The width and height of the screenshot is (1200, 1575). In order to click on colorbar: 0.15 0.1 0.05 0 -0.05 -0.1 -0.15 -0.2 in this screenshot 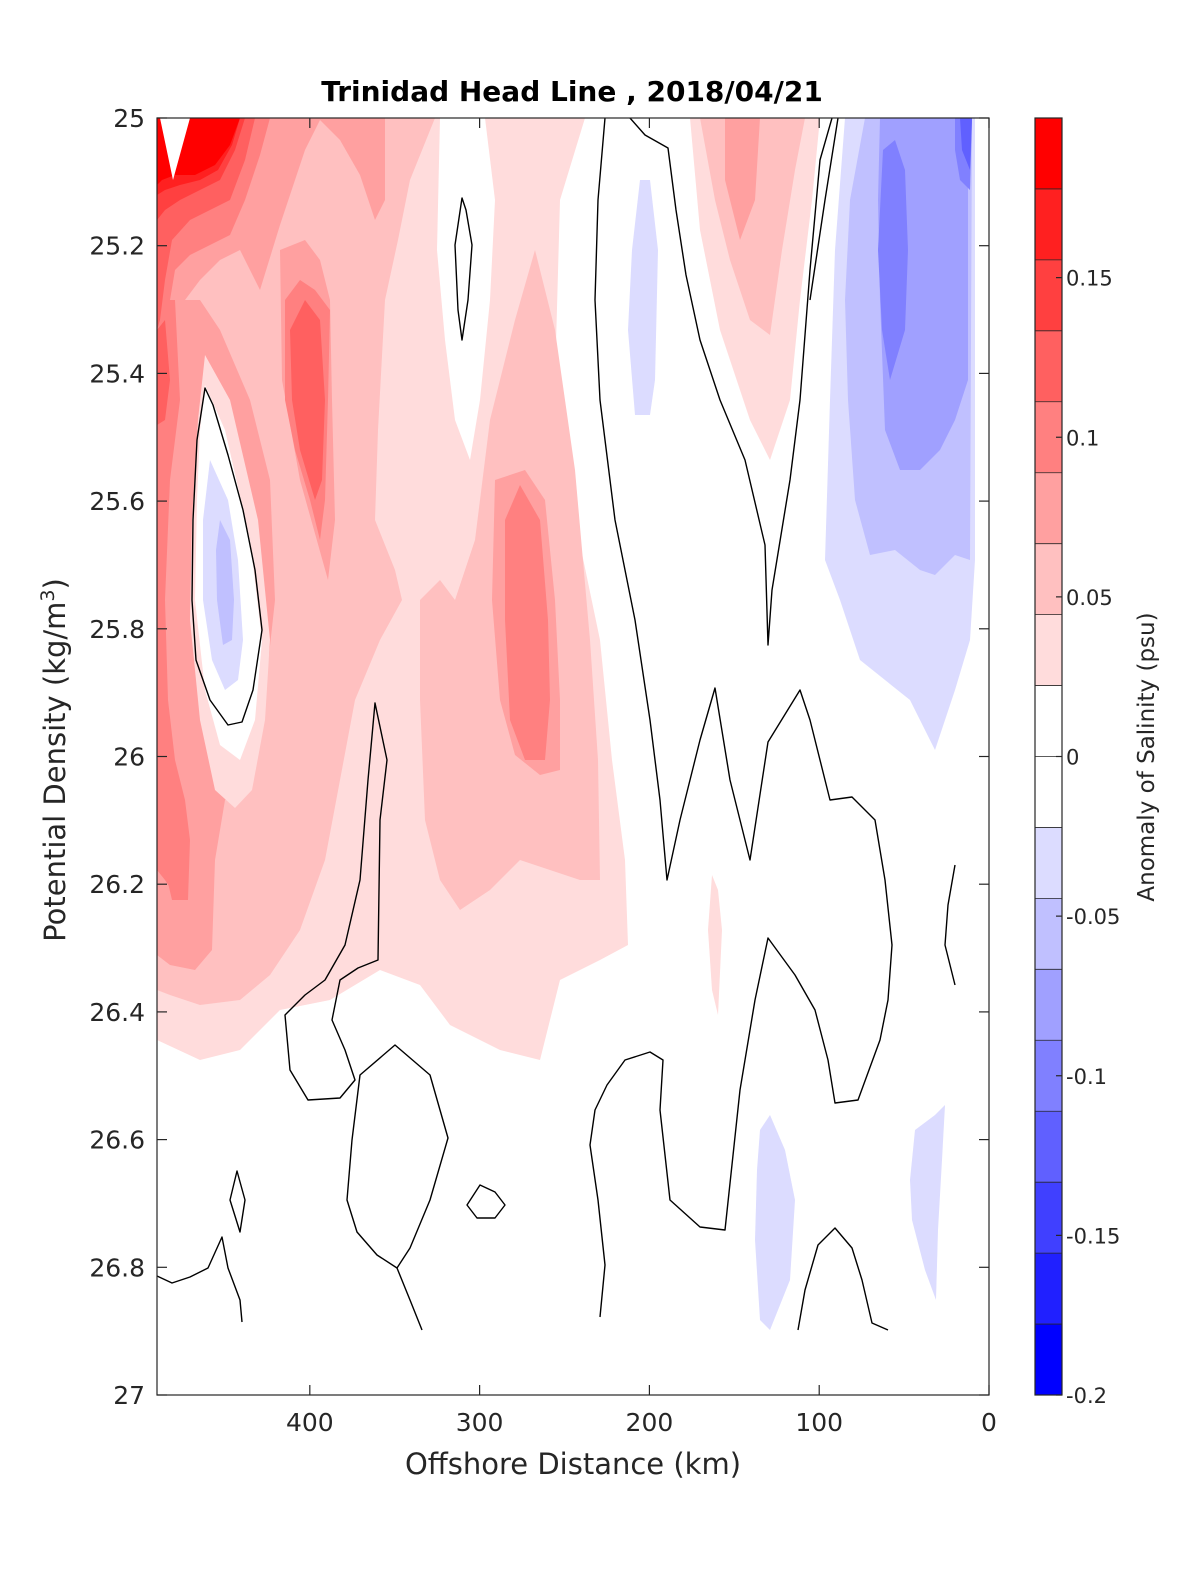, I will do `click(1077, 762)`.